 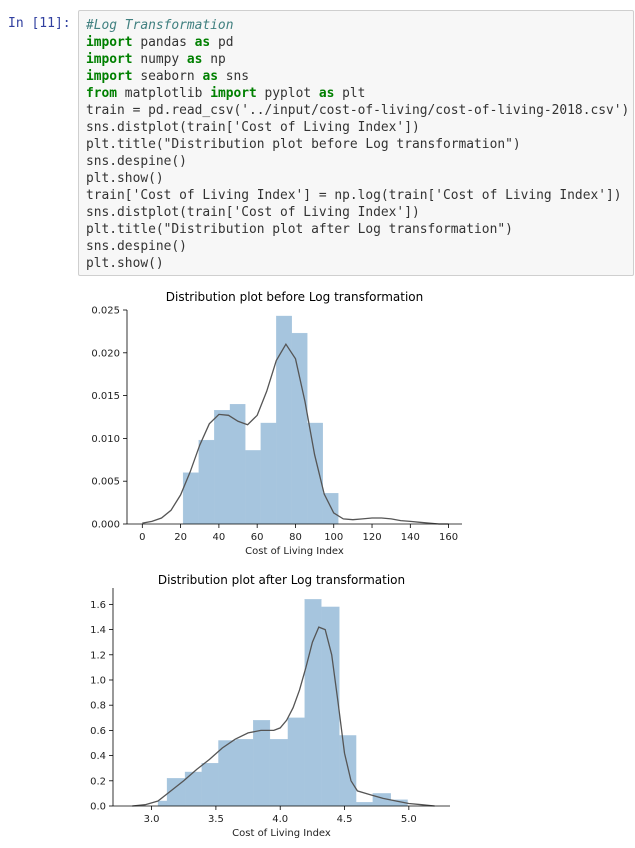 What do you see at coordinates (142, 537) in the screenshot?
I see `x-tick-label: 0` at bounding box center [142, 537].